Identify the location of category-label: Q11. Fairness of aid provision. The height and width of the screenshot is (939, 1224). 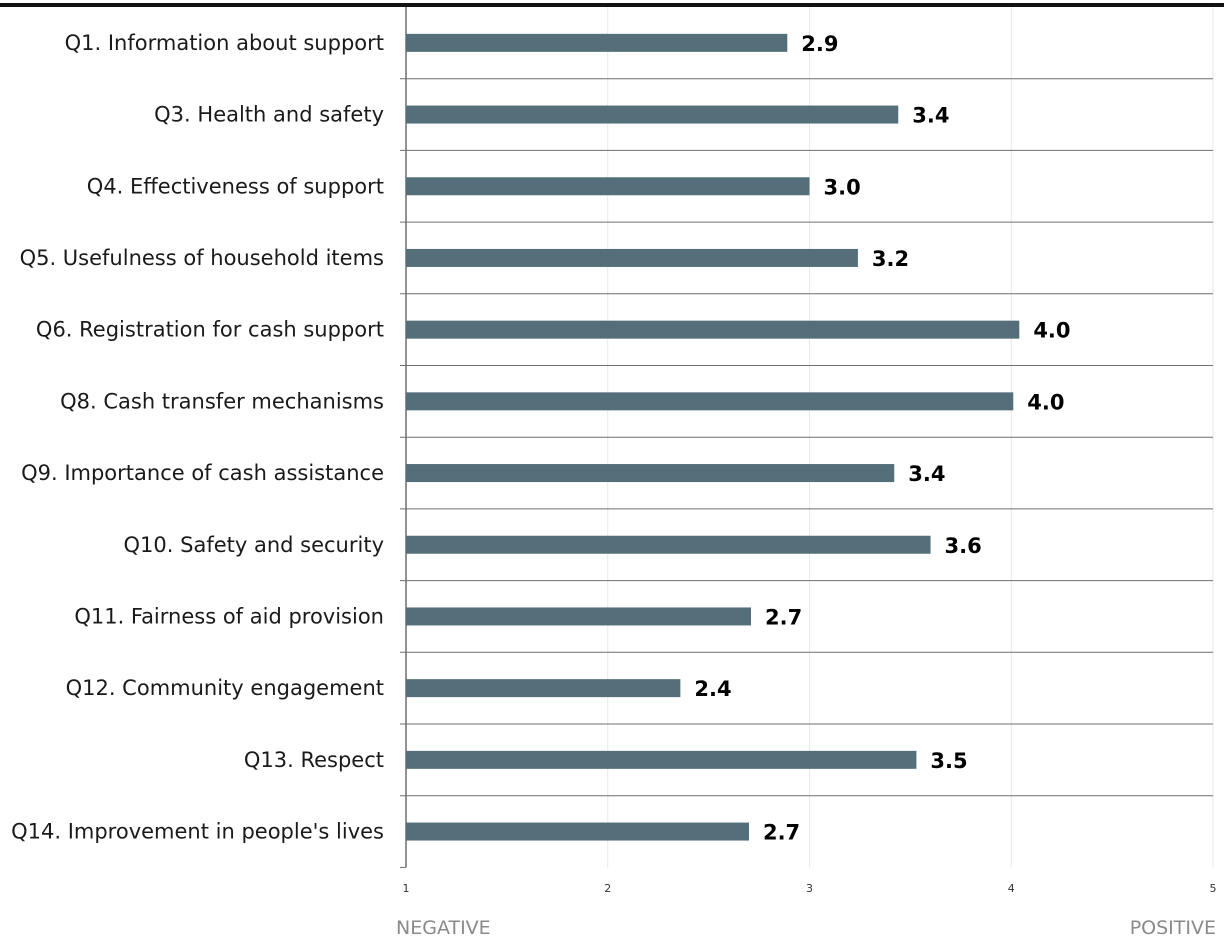
(229, 616).